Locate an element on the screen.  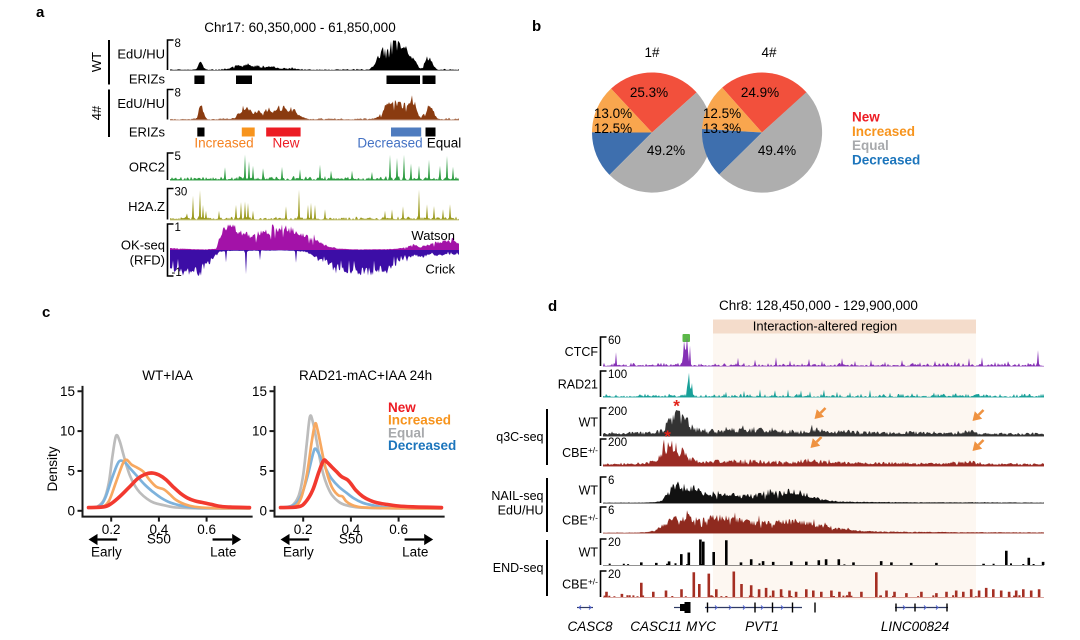
d-group-label-q3c: q3C-seq is located at coordinates (519, 437).